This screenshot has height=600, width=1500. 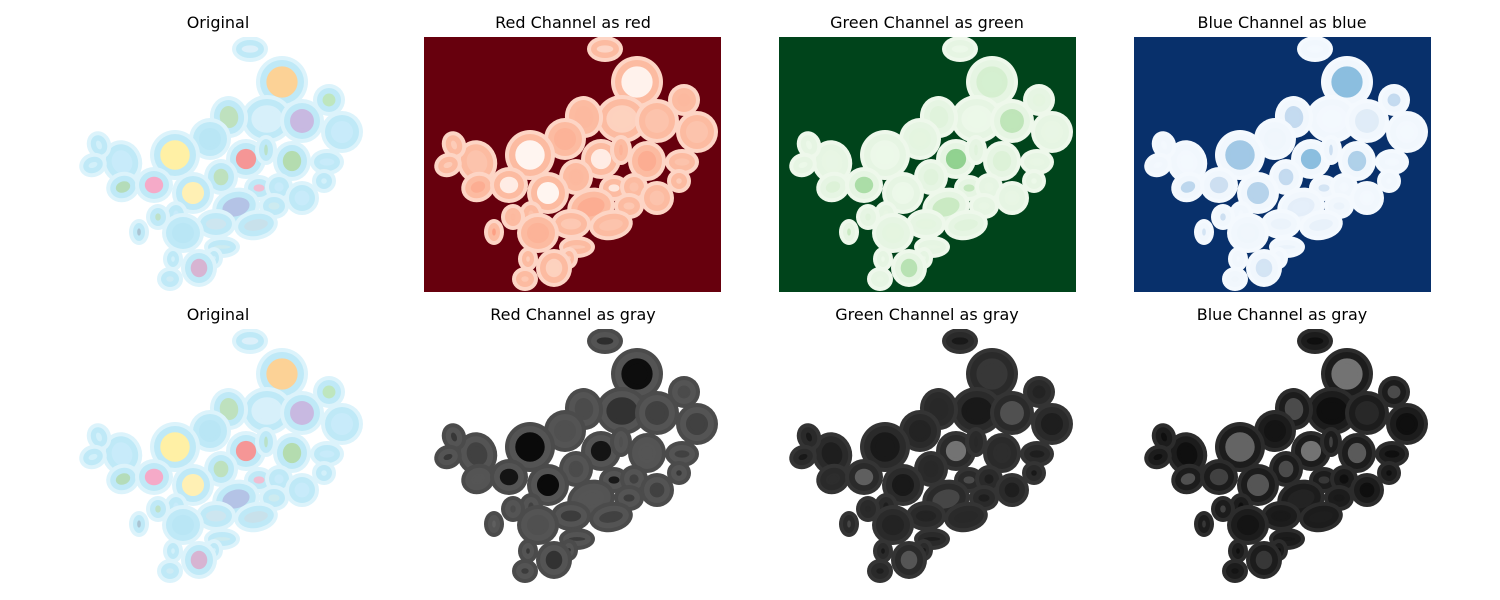 I want to click on panel-title-green-as-gray: Green Channel as gray, so click(x=927, y=314).